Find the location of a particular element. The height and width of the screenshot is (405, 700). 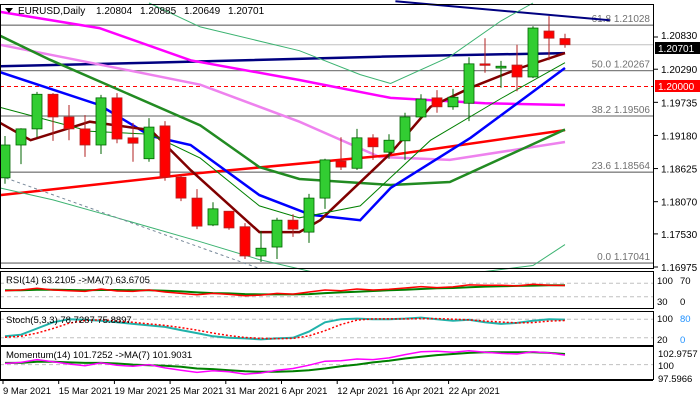

momentum-frame is located at coordinates (327, 363).